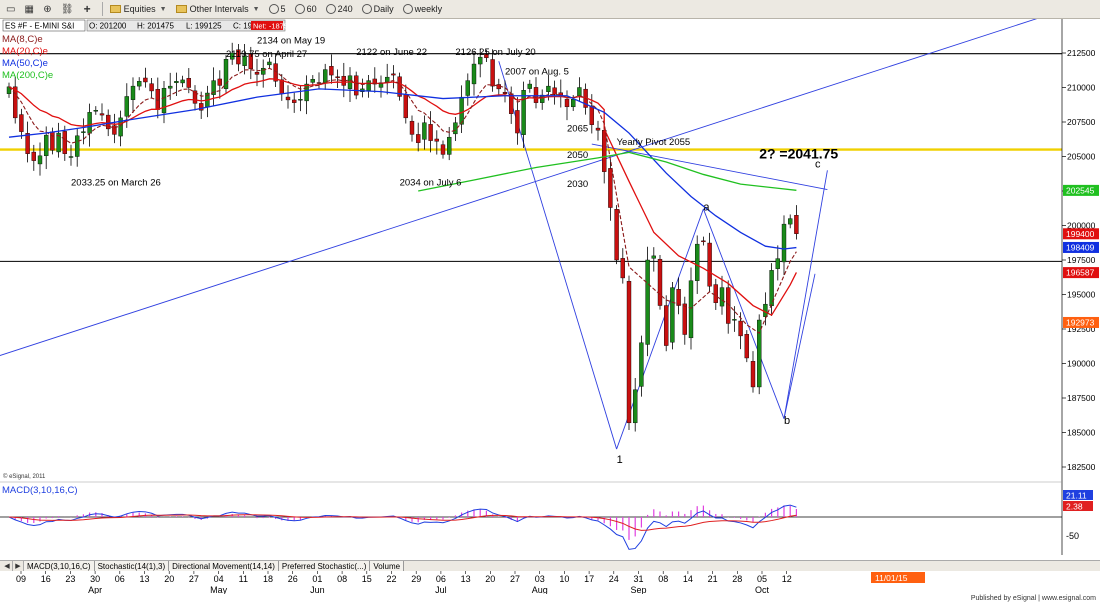  Describe the element at coordinates (11, 9) in the screenshot. I see `new-window-icon: ▭` at that location.